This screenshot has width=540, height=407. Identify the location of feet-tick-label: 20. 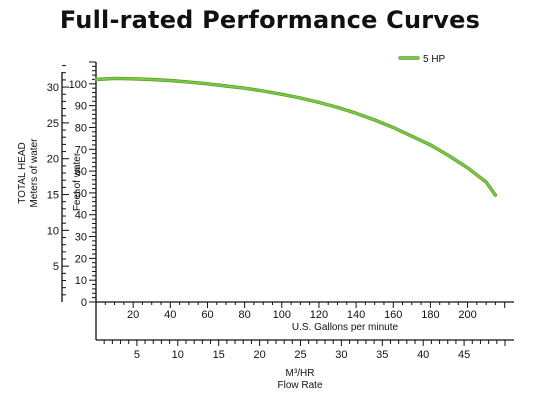
(81, 259).